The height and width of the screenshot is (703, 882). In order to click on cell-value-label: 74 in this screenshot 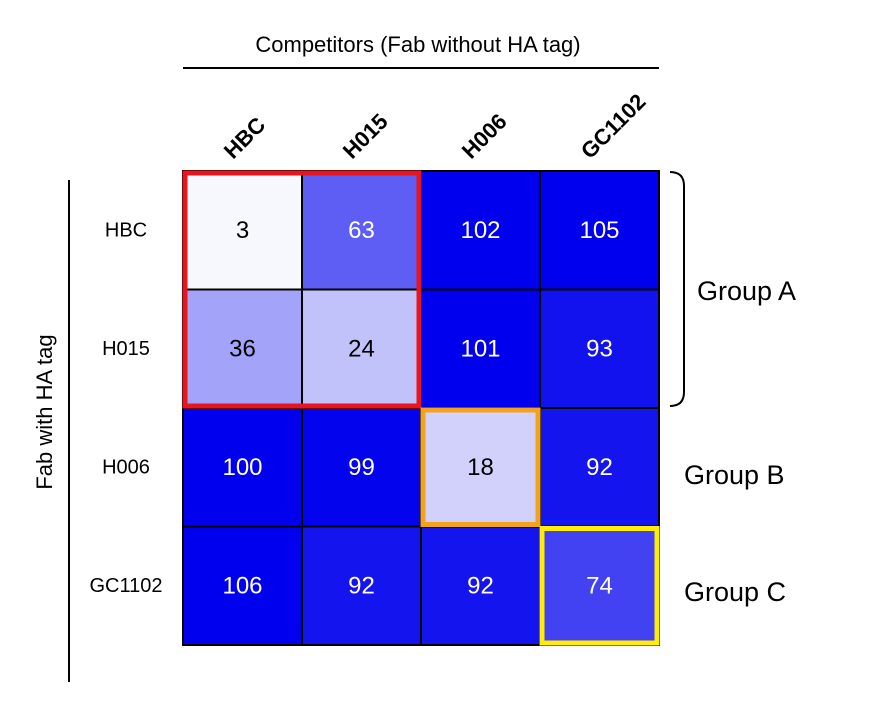, I will do `click(599, 585)`.